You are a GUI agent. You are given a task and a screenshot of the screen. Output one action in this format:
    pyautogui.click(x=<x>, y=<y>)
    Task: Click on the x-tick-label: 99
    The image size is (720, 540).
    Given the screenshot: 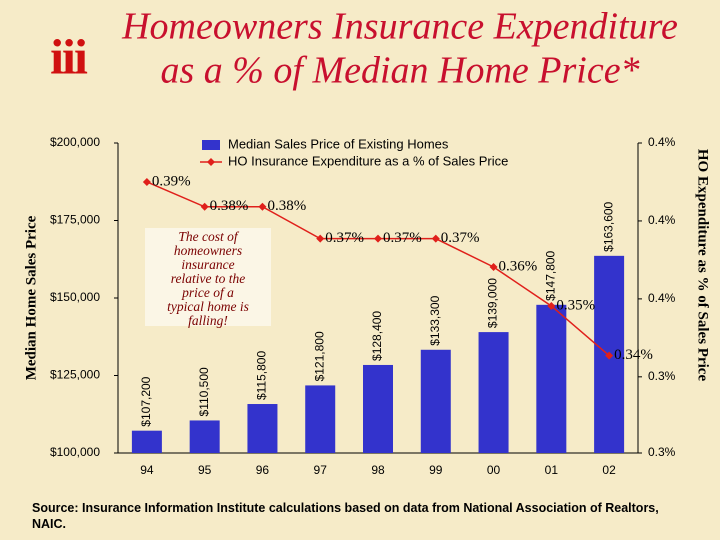 What is the action you would take?
    pyautogui.click(x=436, y=470)
    